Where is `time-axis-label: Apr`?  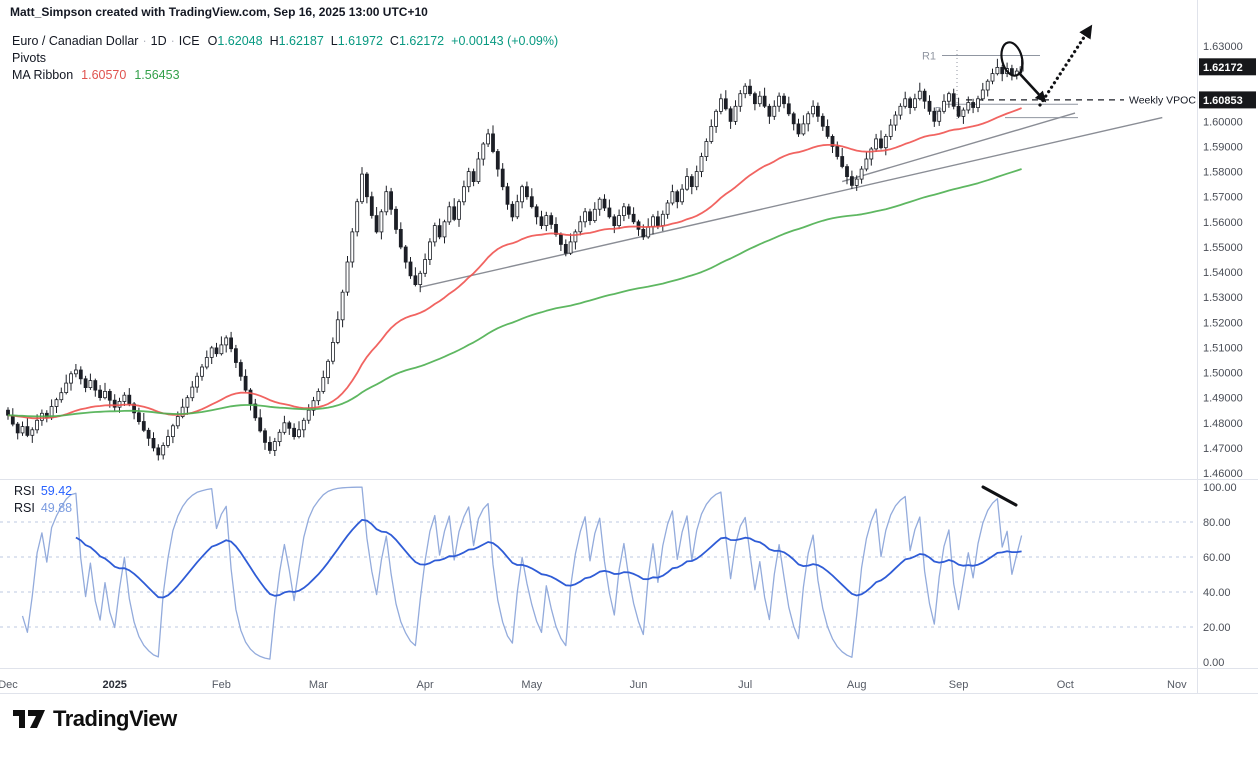 time-axis-label: Apr is located at coordinates (425, 685).